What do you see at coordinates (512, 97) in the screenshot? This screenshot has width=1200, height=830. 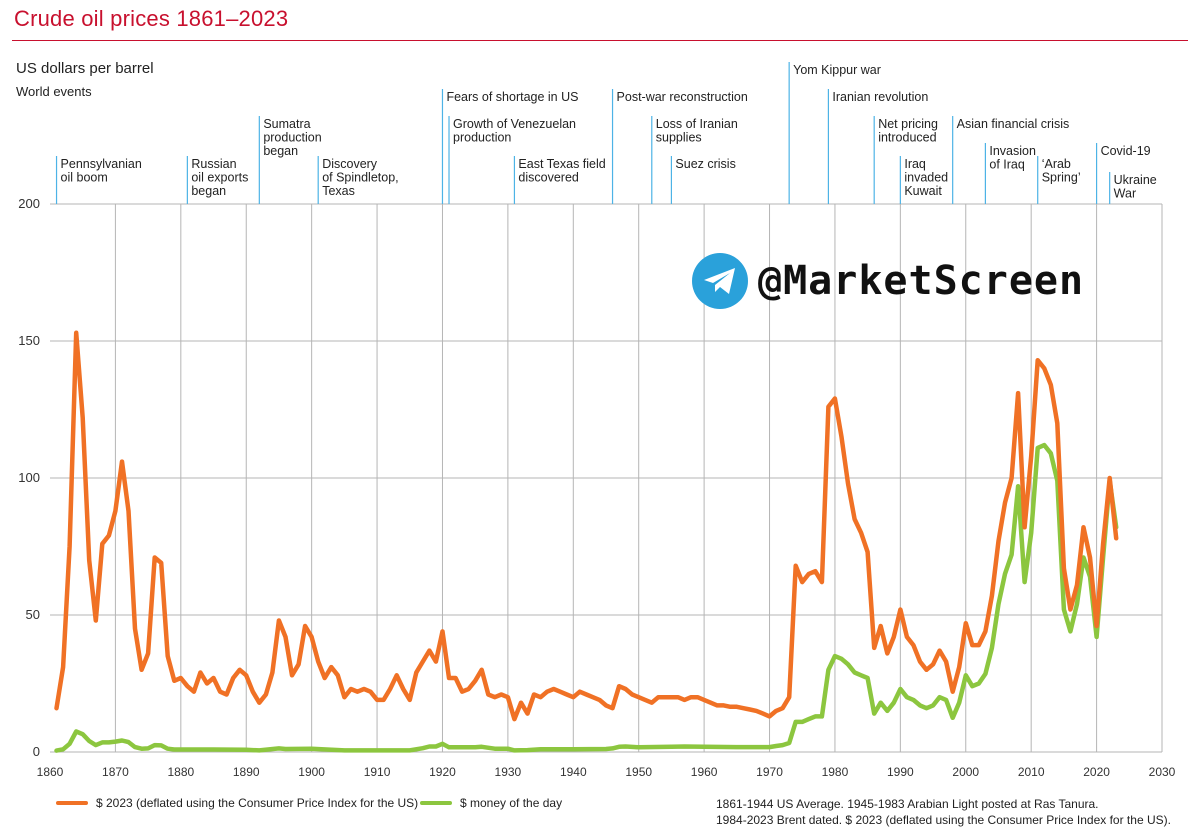 I see `event-label: Fears of shortage in US` at bounding box center [512, 97].